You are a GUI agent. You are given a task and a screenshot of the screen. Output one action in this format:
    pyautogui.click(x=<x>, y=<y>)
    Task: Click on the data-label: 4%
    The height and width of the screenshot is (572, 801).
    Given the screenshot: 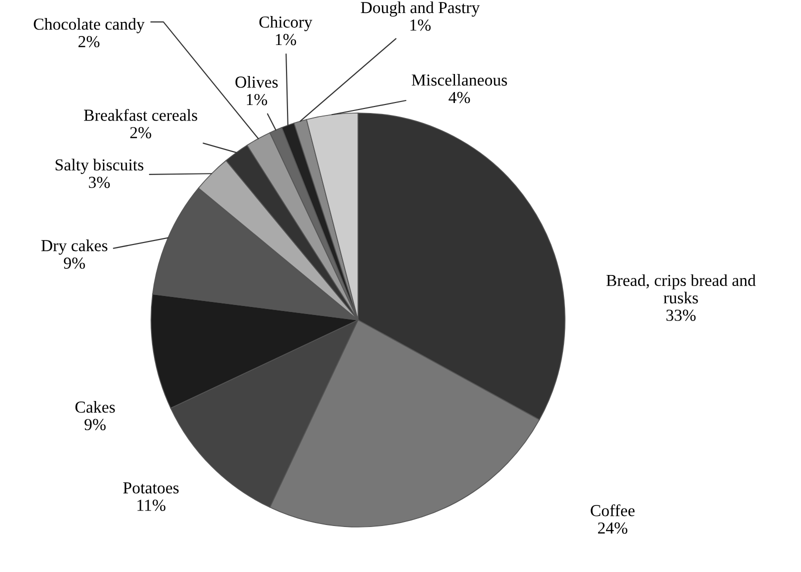 What is the action you would take?
    pyautogui.click(x=459, y=98)
    